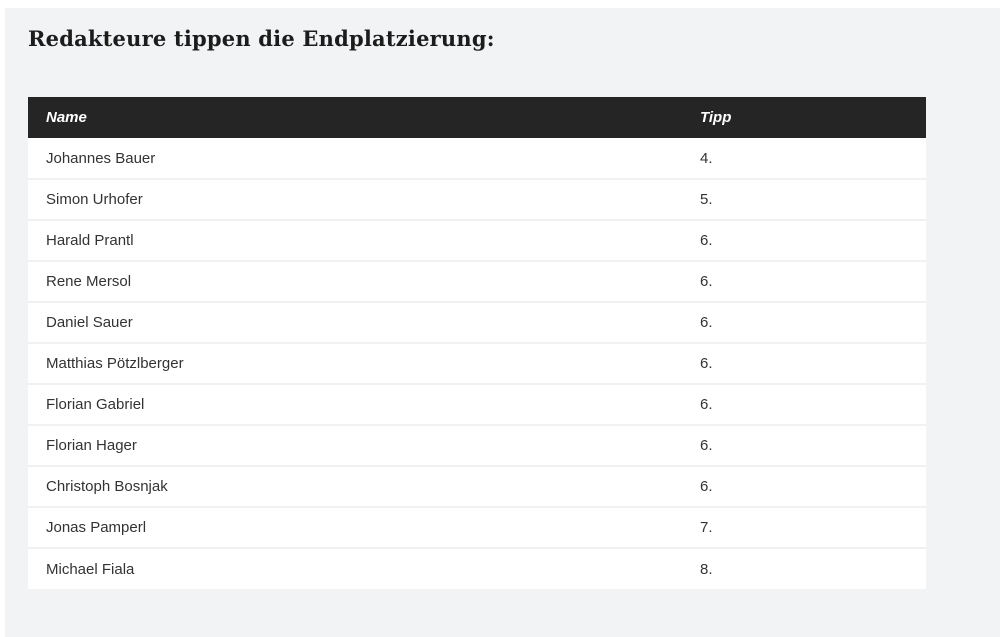 This screenshot has width=1000, height=637. I want to click on table-row: Johannes Bauer 4., so click(477, 159).